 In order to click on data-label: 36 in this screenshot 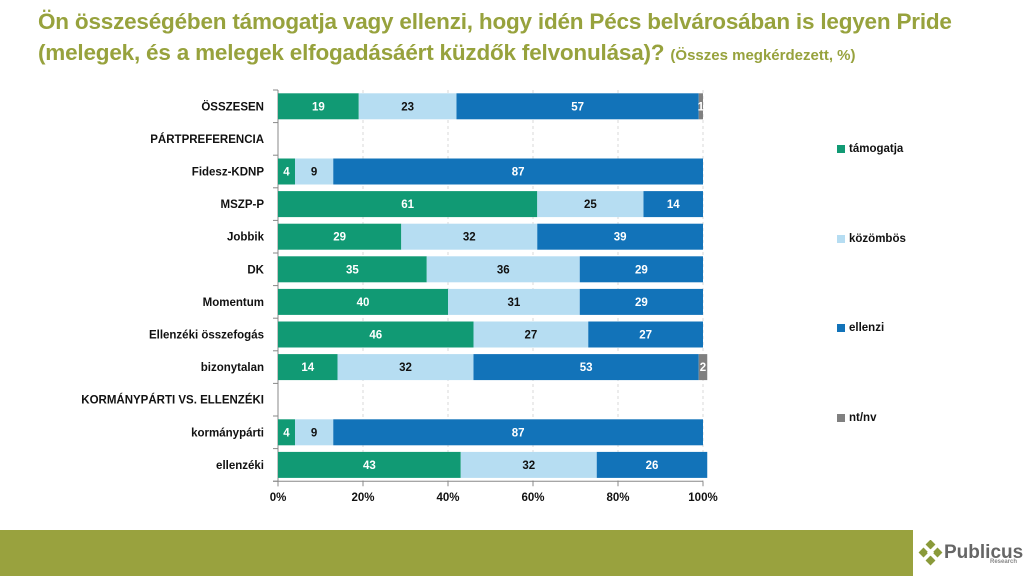, I will do `click(503, 270)`.